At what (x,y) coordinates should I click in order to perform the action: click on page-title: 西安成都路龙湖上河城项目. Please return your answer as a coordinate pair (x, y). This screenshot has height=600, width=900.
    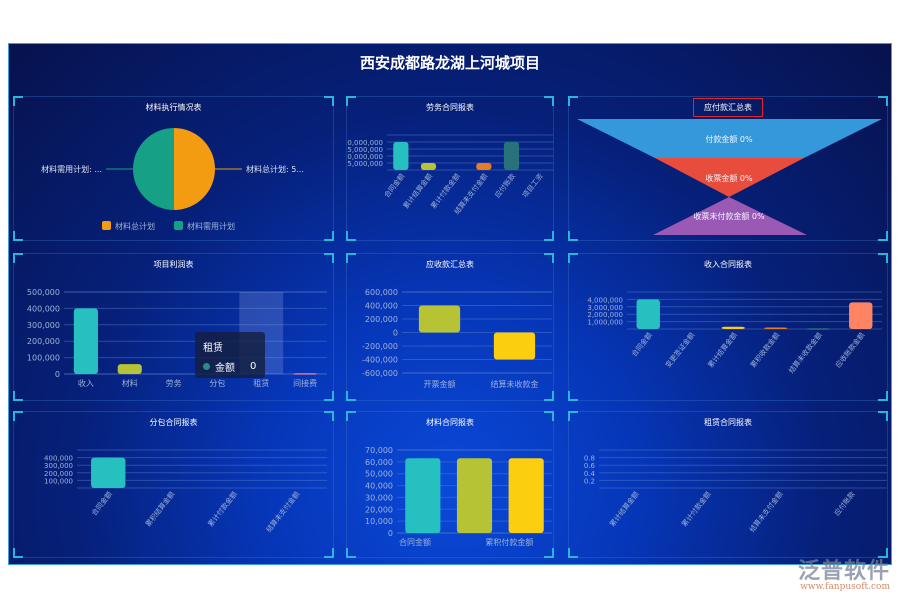
    Looking at the image, I should click on (449, 63).